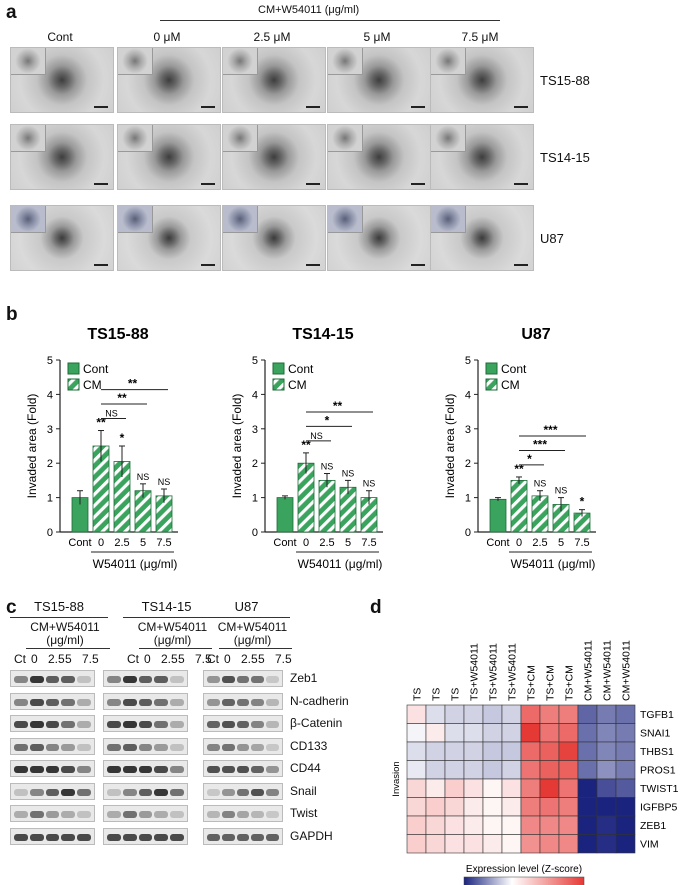  I want to click on blot-strip-gapdh, so click(243, 836).